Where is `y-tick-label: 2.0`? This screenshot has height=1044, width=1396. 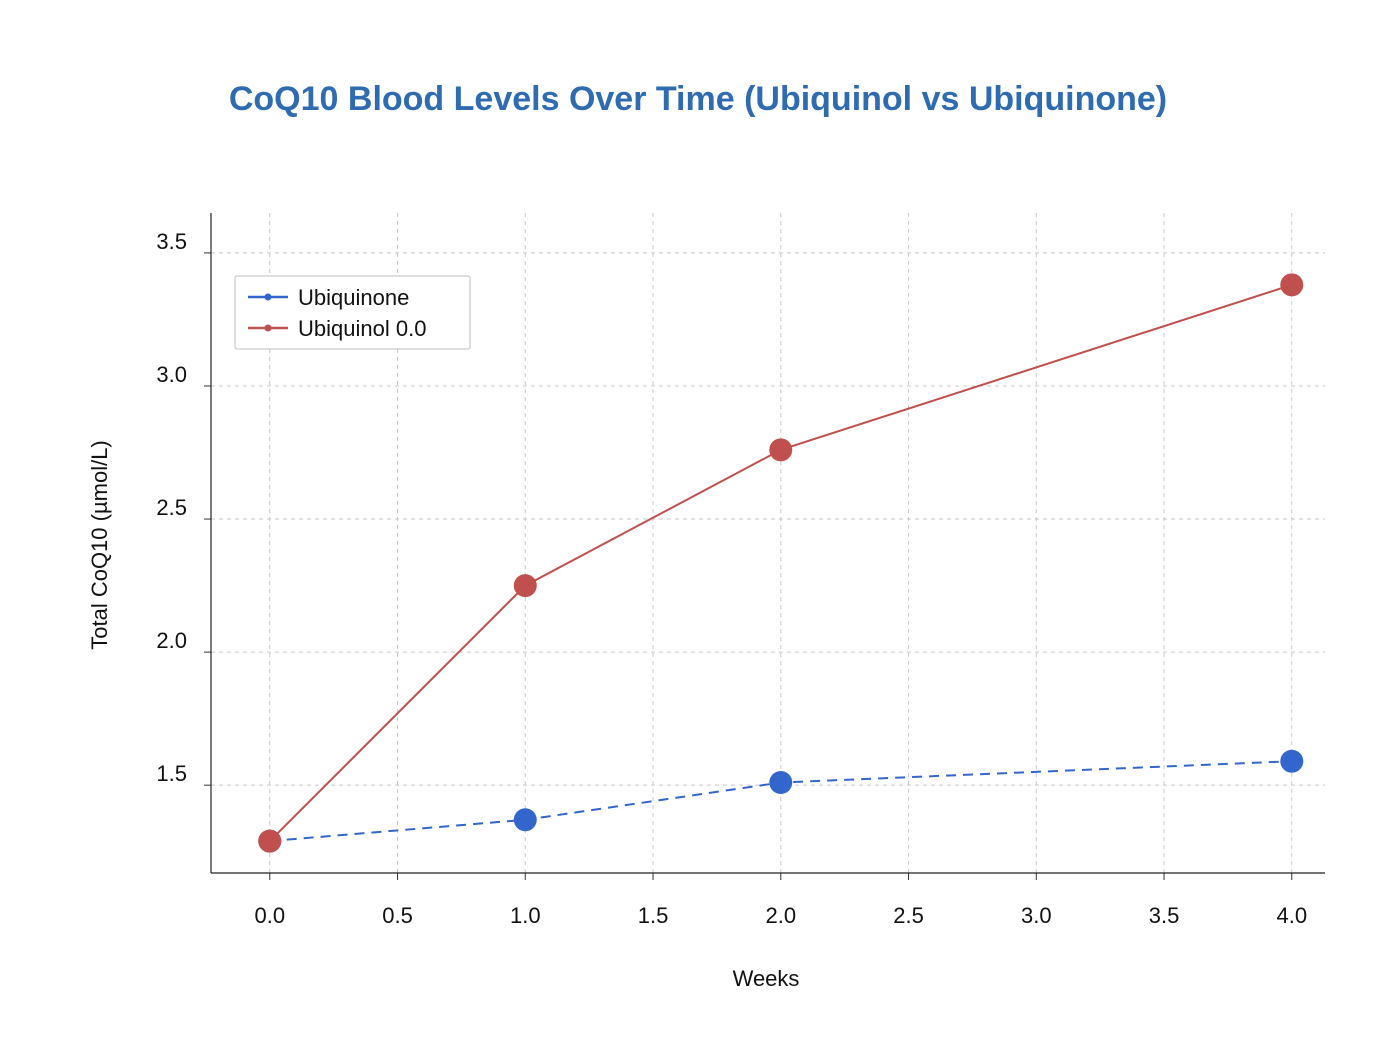 y-tick-label: 2.0 is located at coordinates (171, 640).